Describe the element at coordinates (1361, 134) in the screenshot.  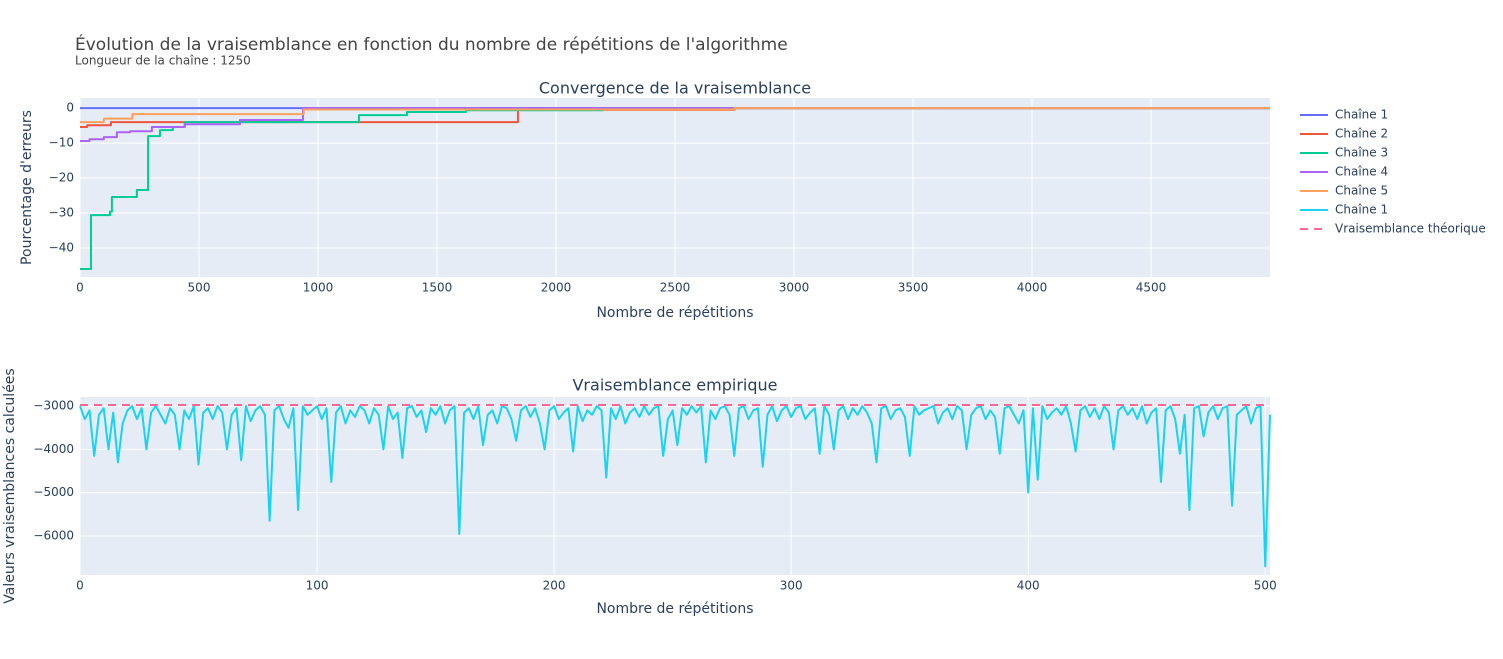
I see `legend-label: Chaîne 2` at that location.